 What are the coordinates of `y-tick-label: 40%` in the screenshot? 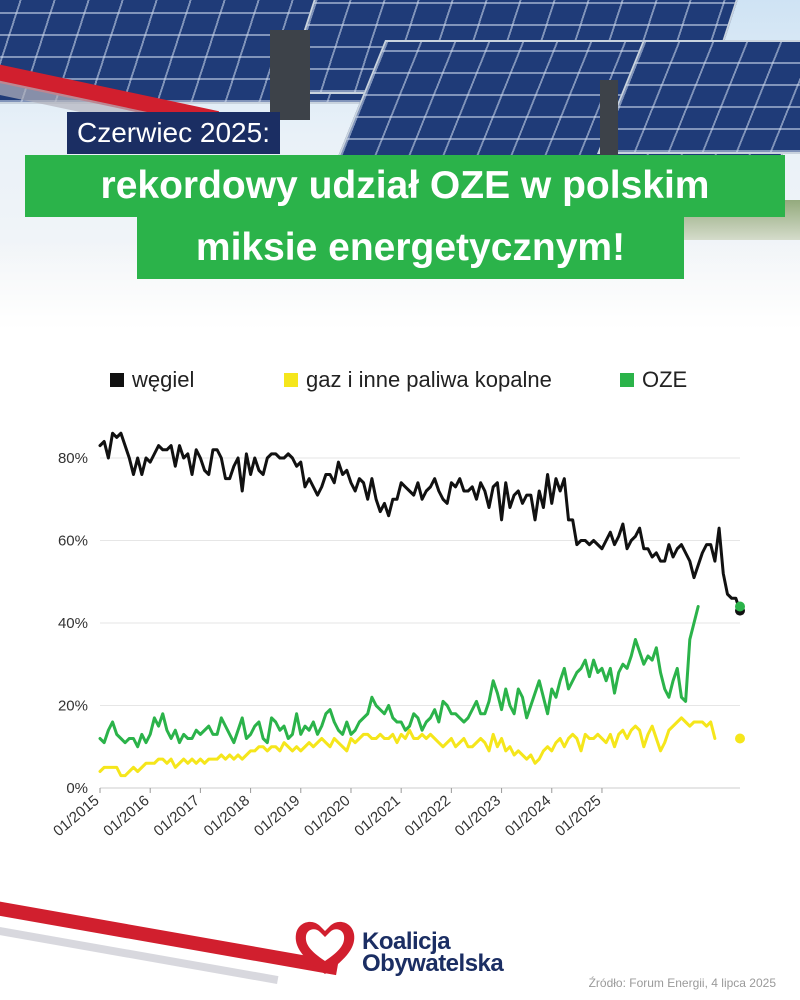 It's located at (73, 623).